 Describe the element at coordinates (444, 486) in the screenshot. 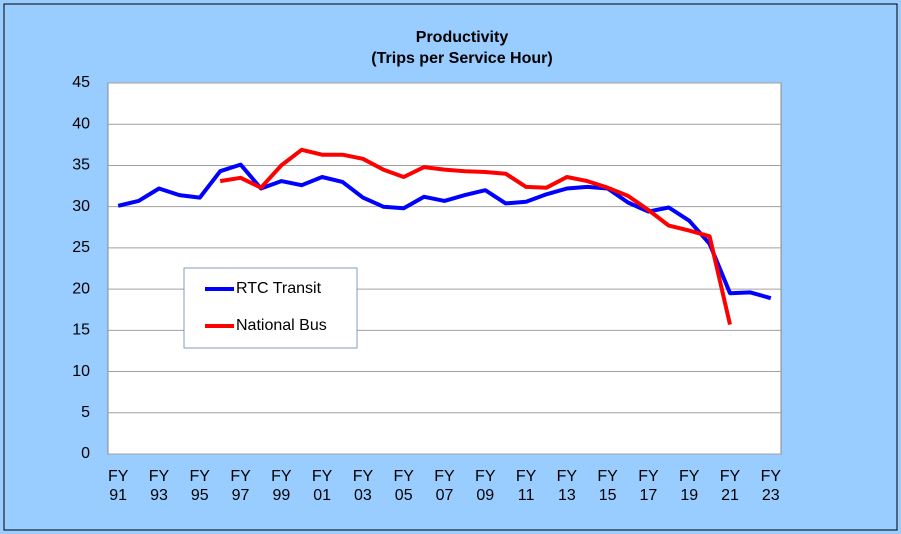

I see `x-tick-label: FY 07` at that location.